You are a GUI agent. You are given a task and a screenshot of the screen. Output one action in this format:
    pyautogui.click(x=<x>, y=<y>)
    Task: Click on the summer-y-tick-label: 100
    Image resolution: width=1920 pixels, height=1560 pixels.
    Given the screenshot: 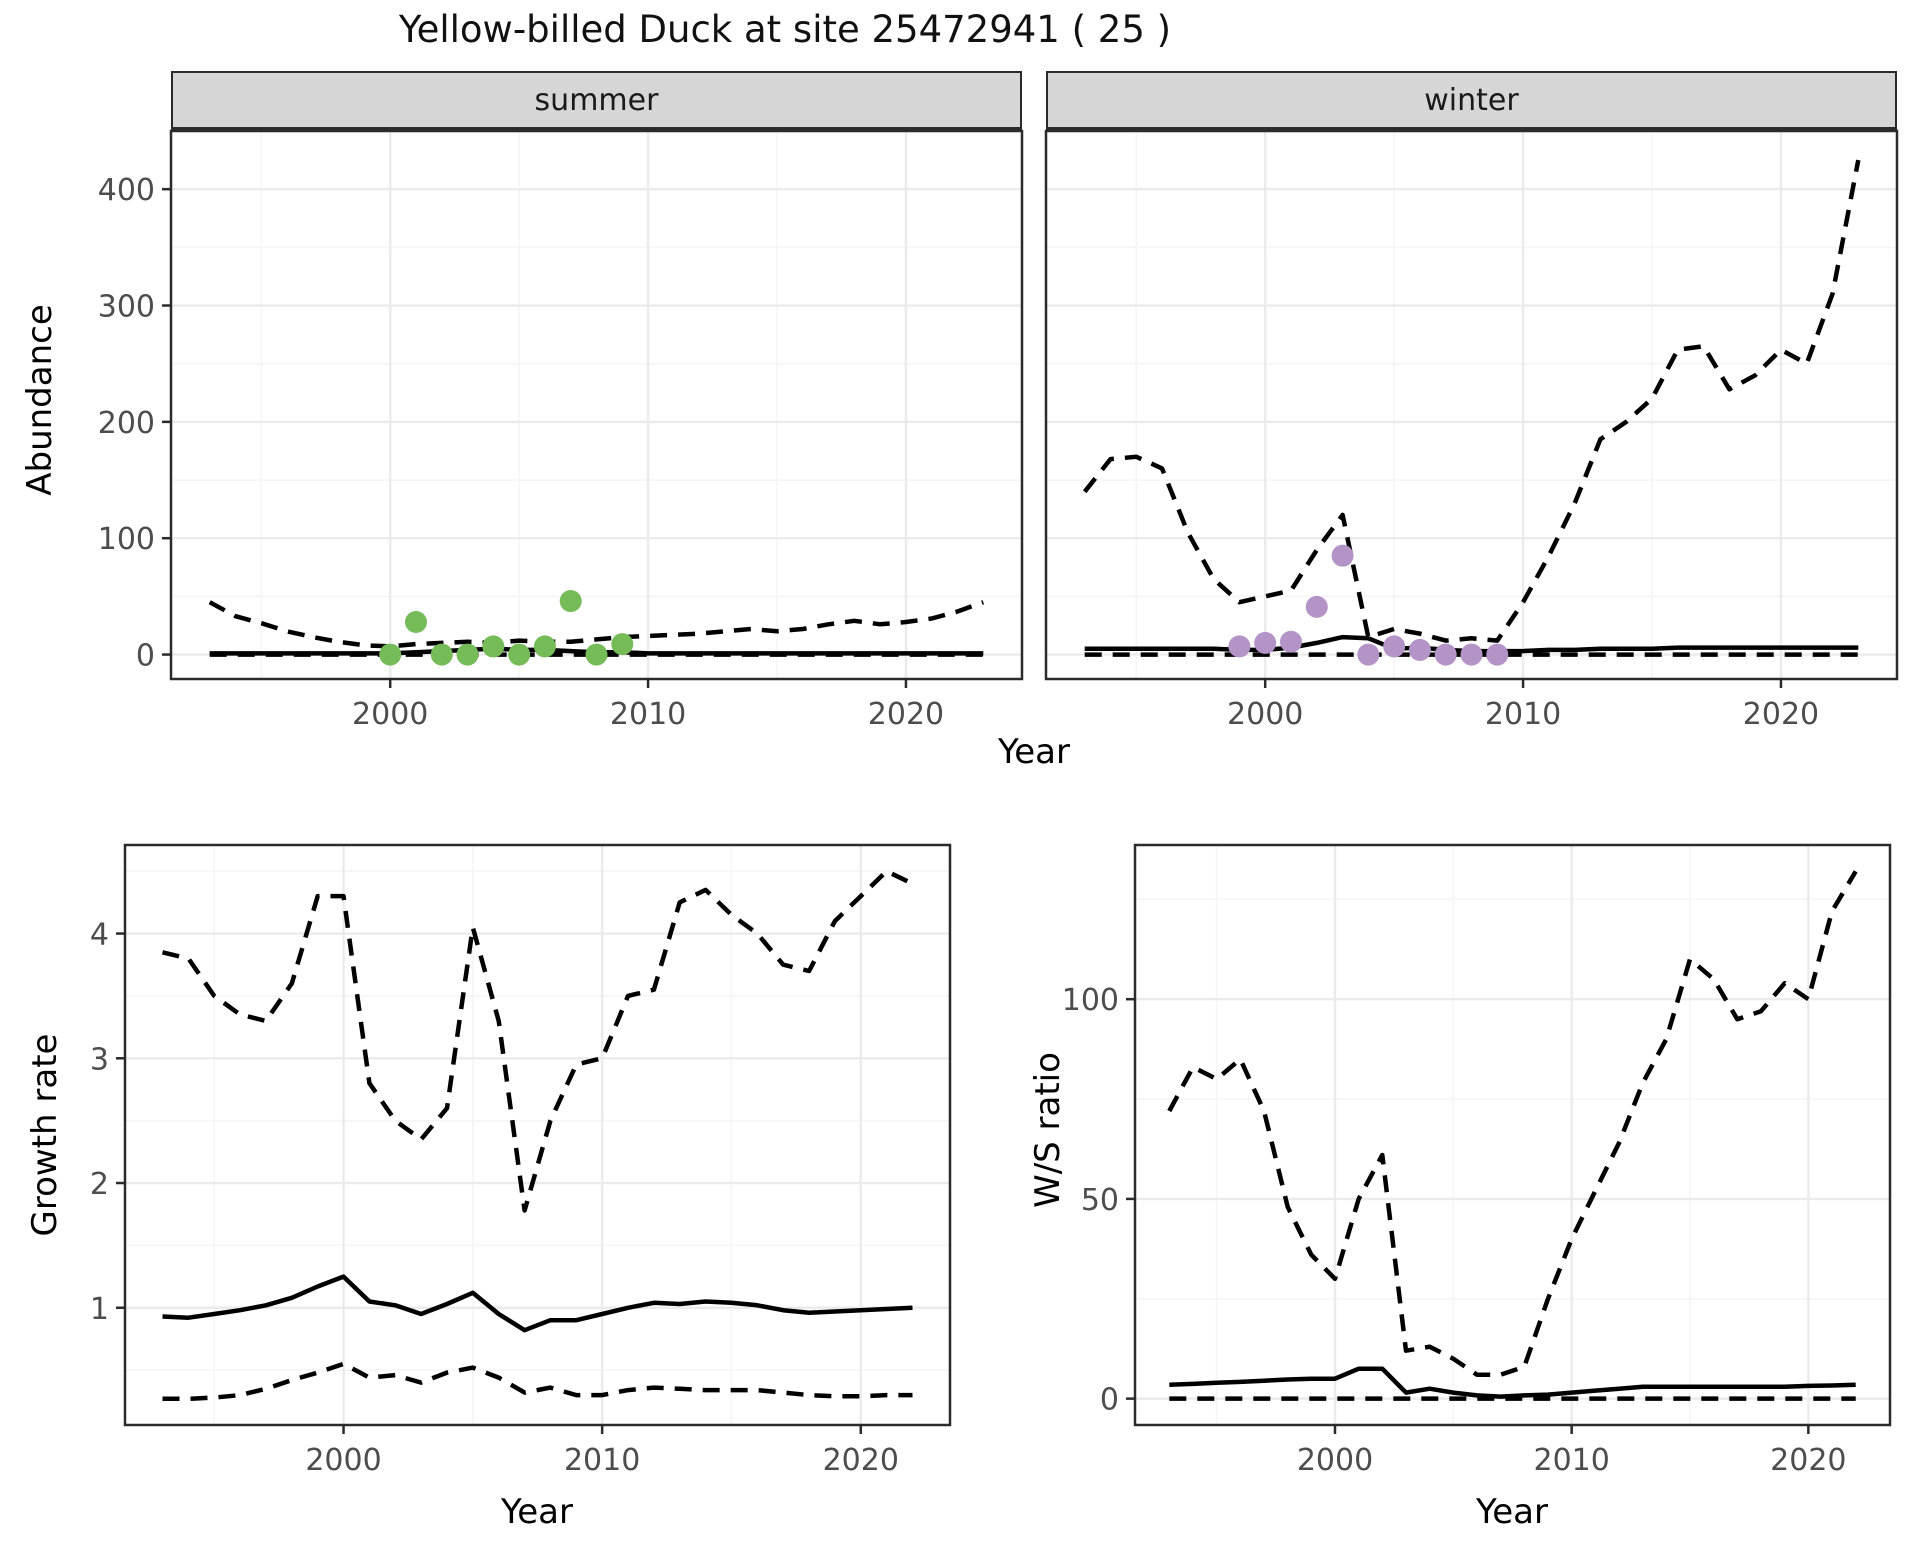 What is the action you would take?
    pyautogui.click(x=126, y=539)
    